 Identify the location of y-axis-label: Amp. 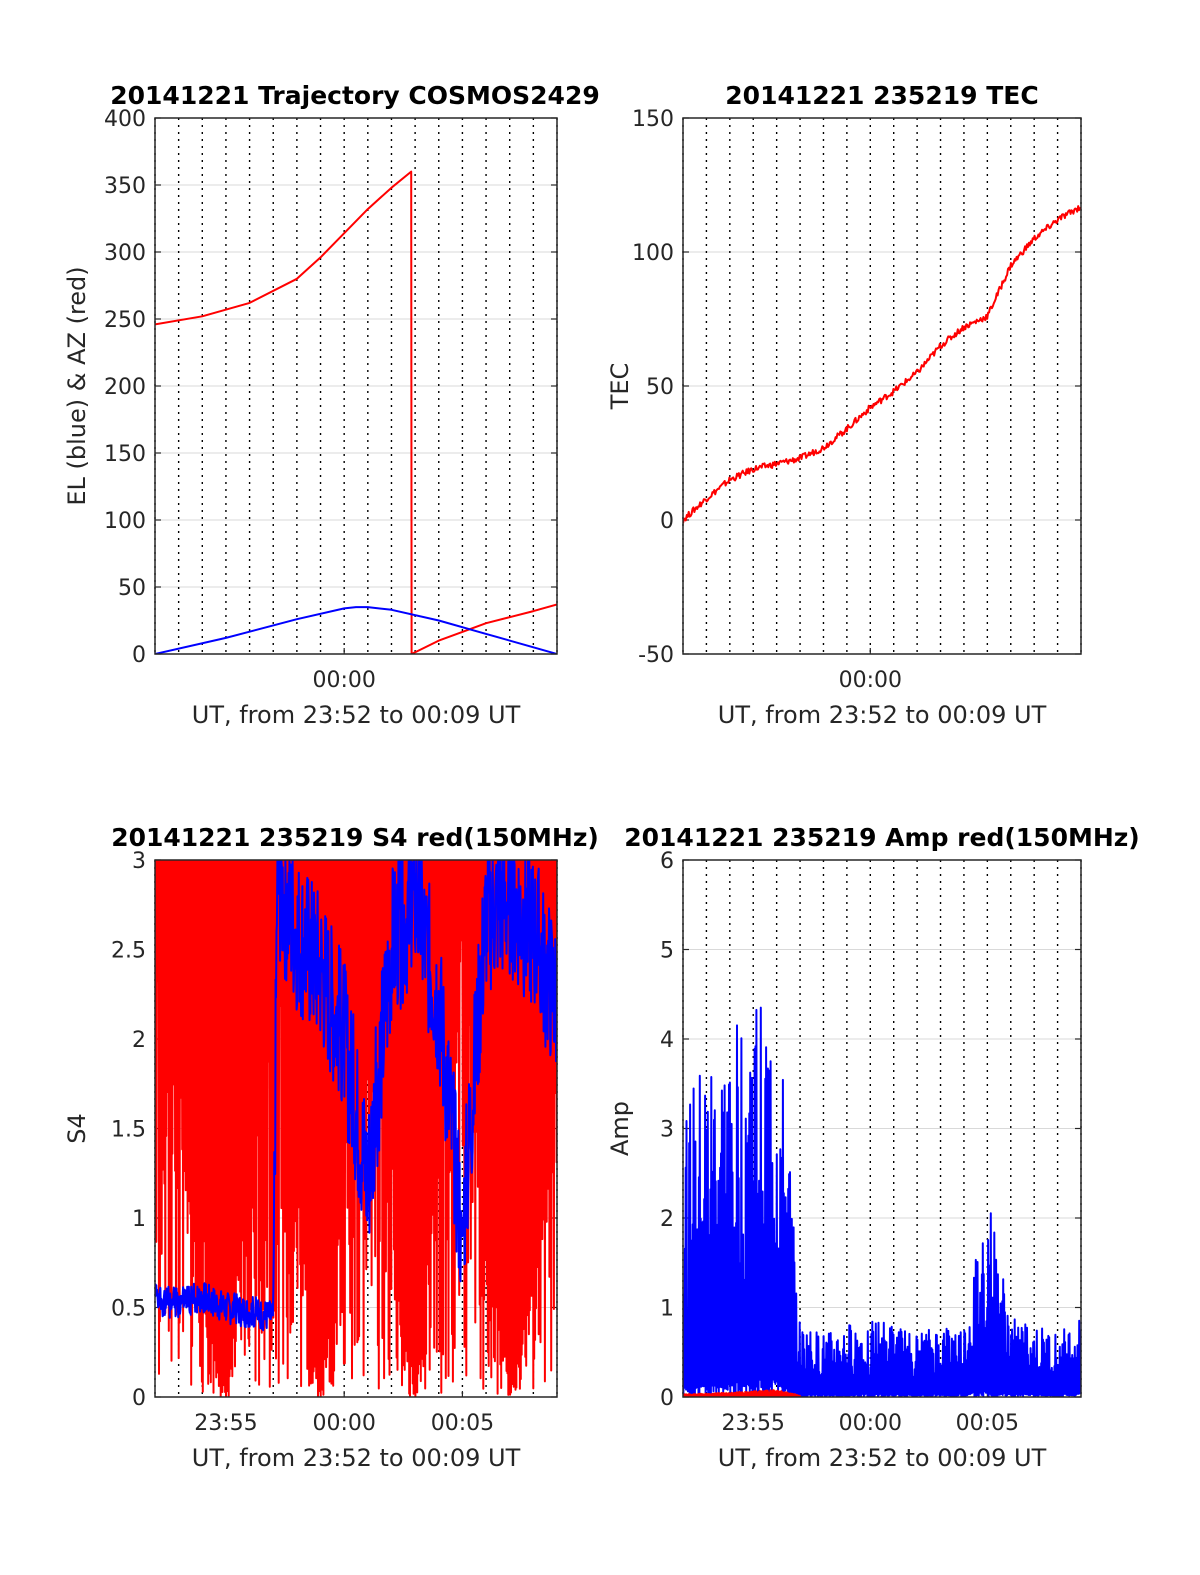
(620, 1128).